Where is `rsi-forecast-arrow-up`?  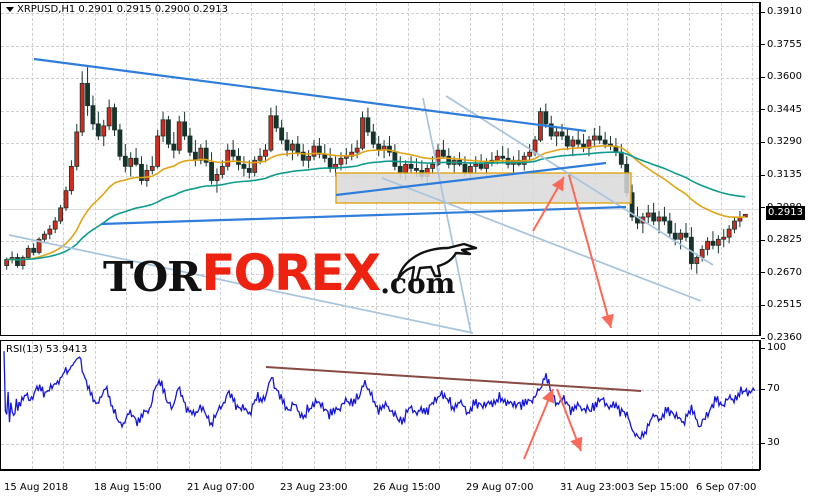
rsi-forecast-arrow-up is located at coordinates (539, 424).